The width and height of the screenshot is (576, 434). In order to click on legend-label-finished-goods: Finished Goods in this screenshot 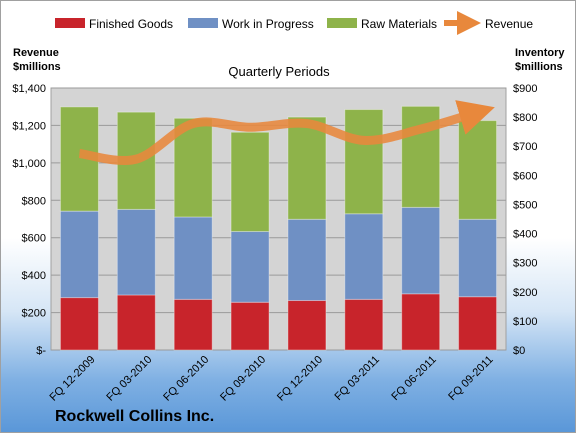, I will do `click(131, 24)`.